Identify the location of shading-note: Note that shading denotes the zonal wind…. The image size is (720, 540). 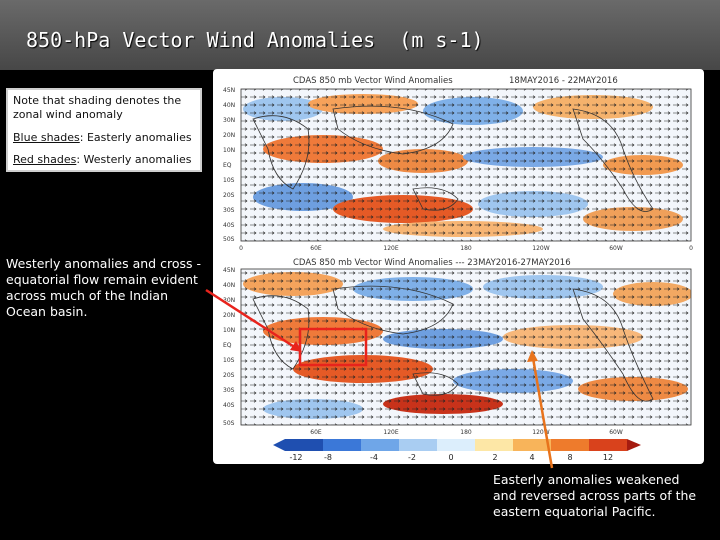
(104, 130).